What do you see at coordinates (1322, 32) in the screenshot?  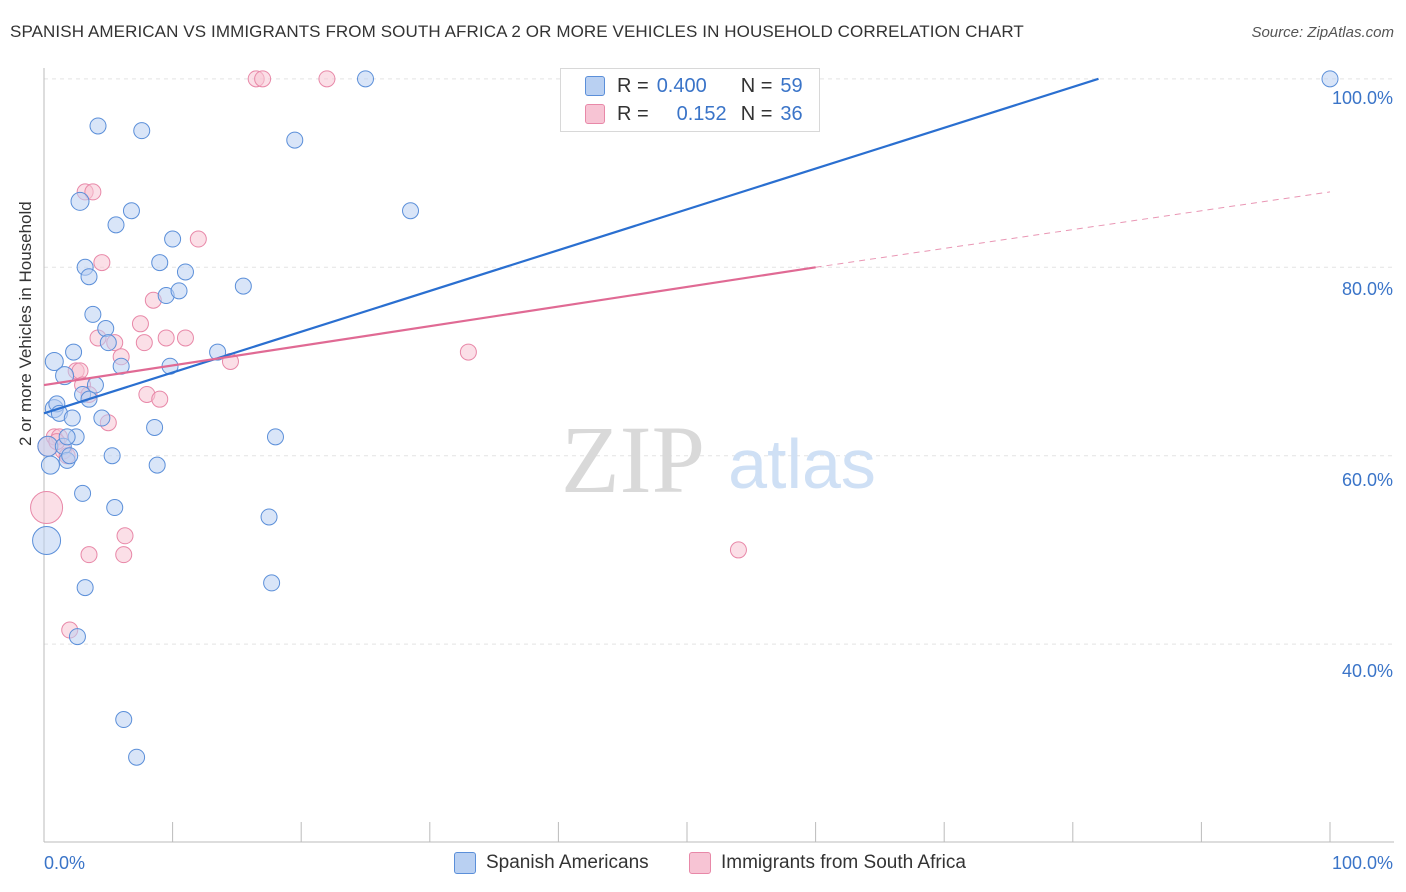 I see `source-label: Source: ZipAtlas.com` at bounding box center [1322, 32].